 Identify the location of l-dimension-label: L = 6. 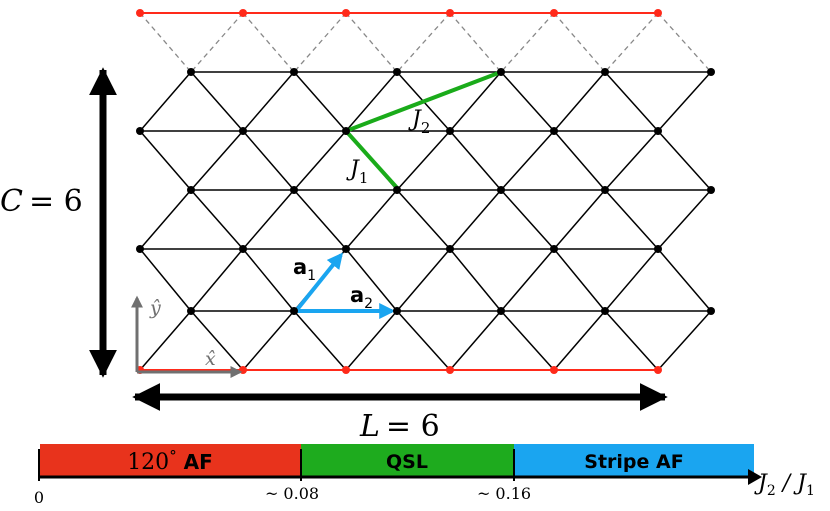
(399, 426).